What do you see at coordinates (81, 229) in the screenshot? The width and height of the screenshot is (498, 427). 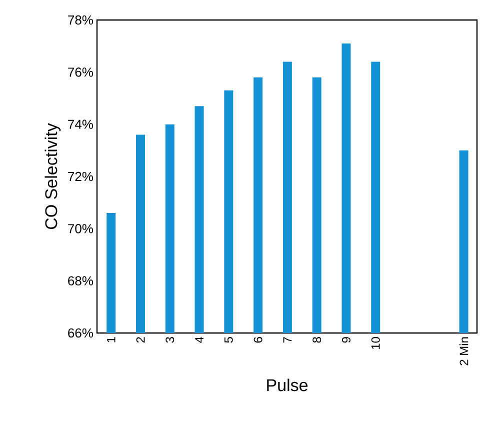 I see `y-tick-label: 70%` at bounding box center [81, 229].